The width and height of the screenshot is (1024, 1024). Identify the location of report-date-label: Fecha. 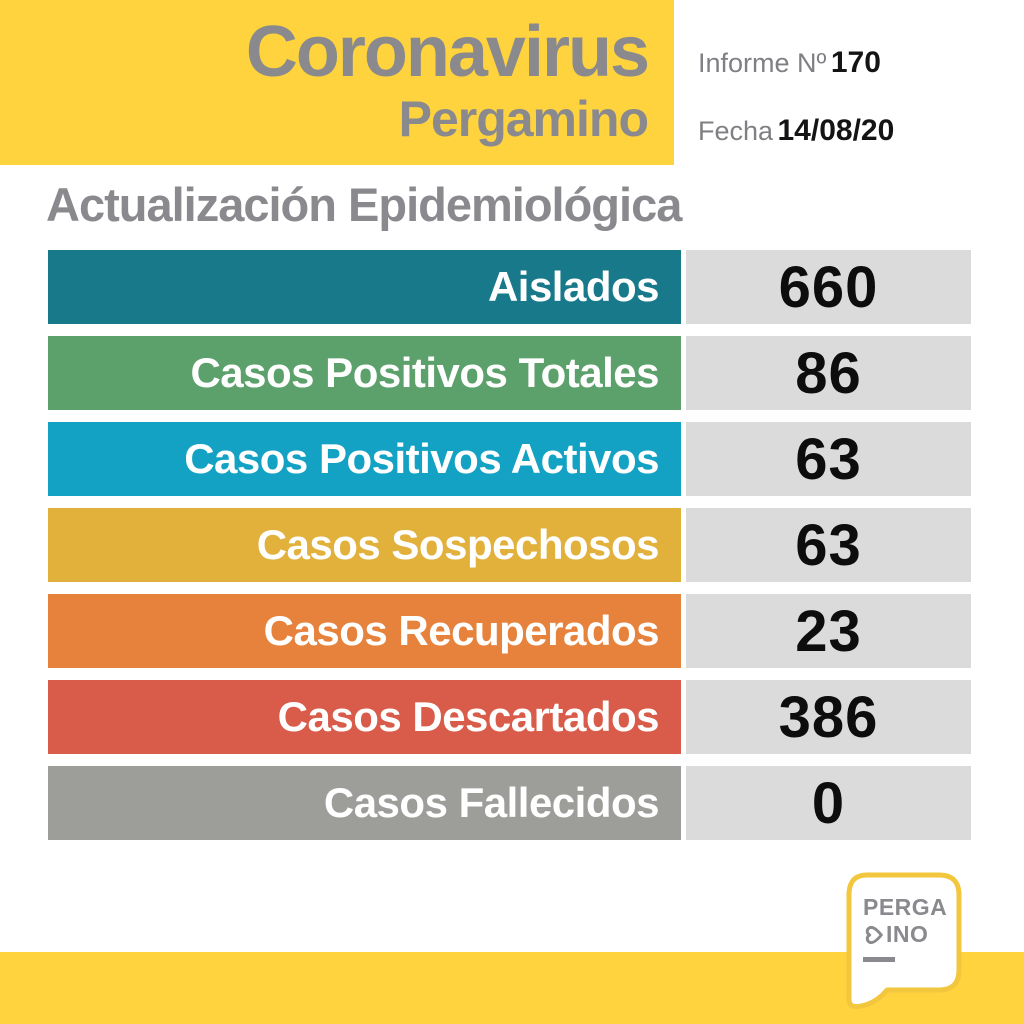
(736, 131).